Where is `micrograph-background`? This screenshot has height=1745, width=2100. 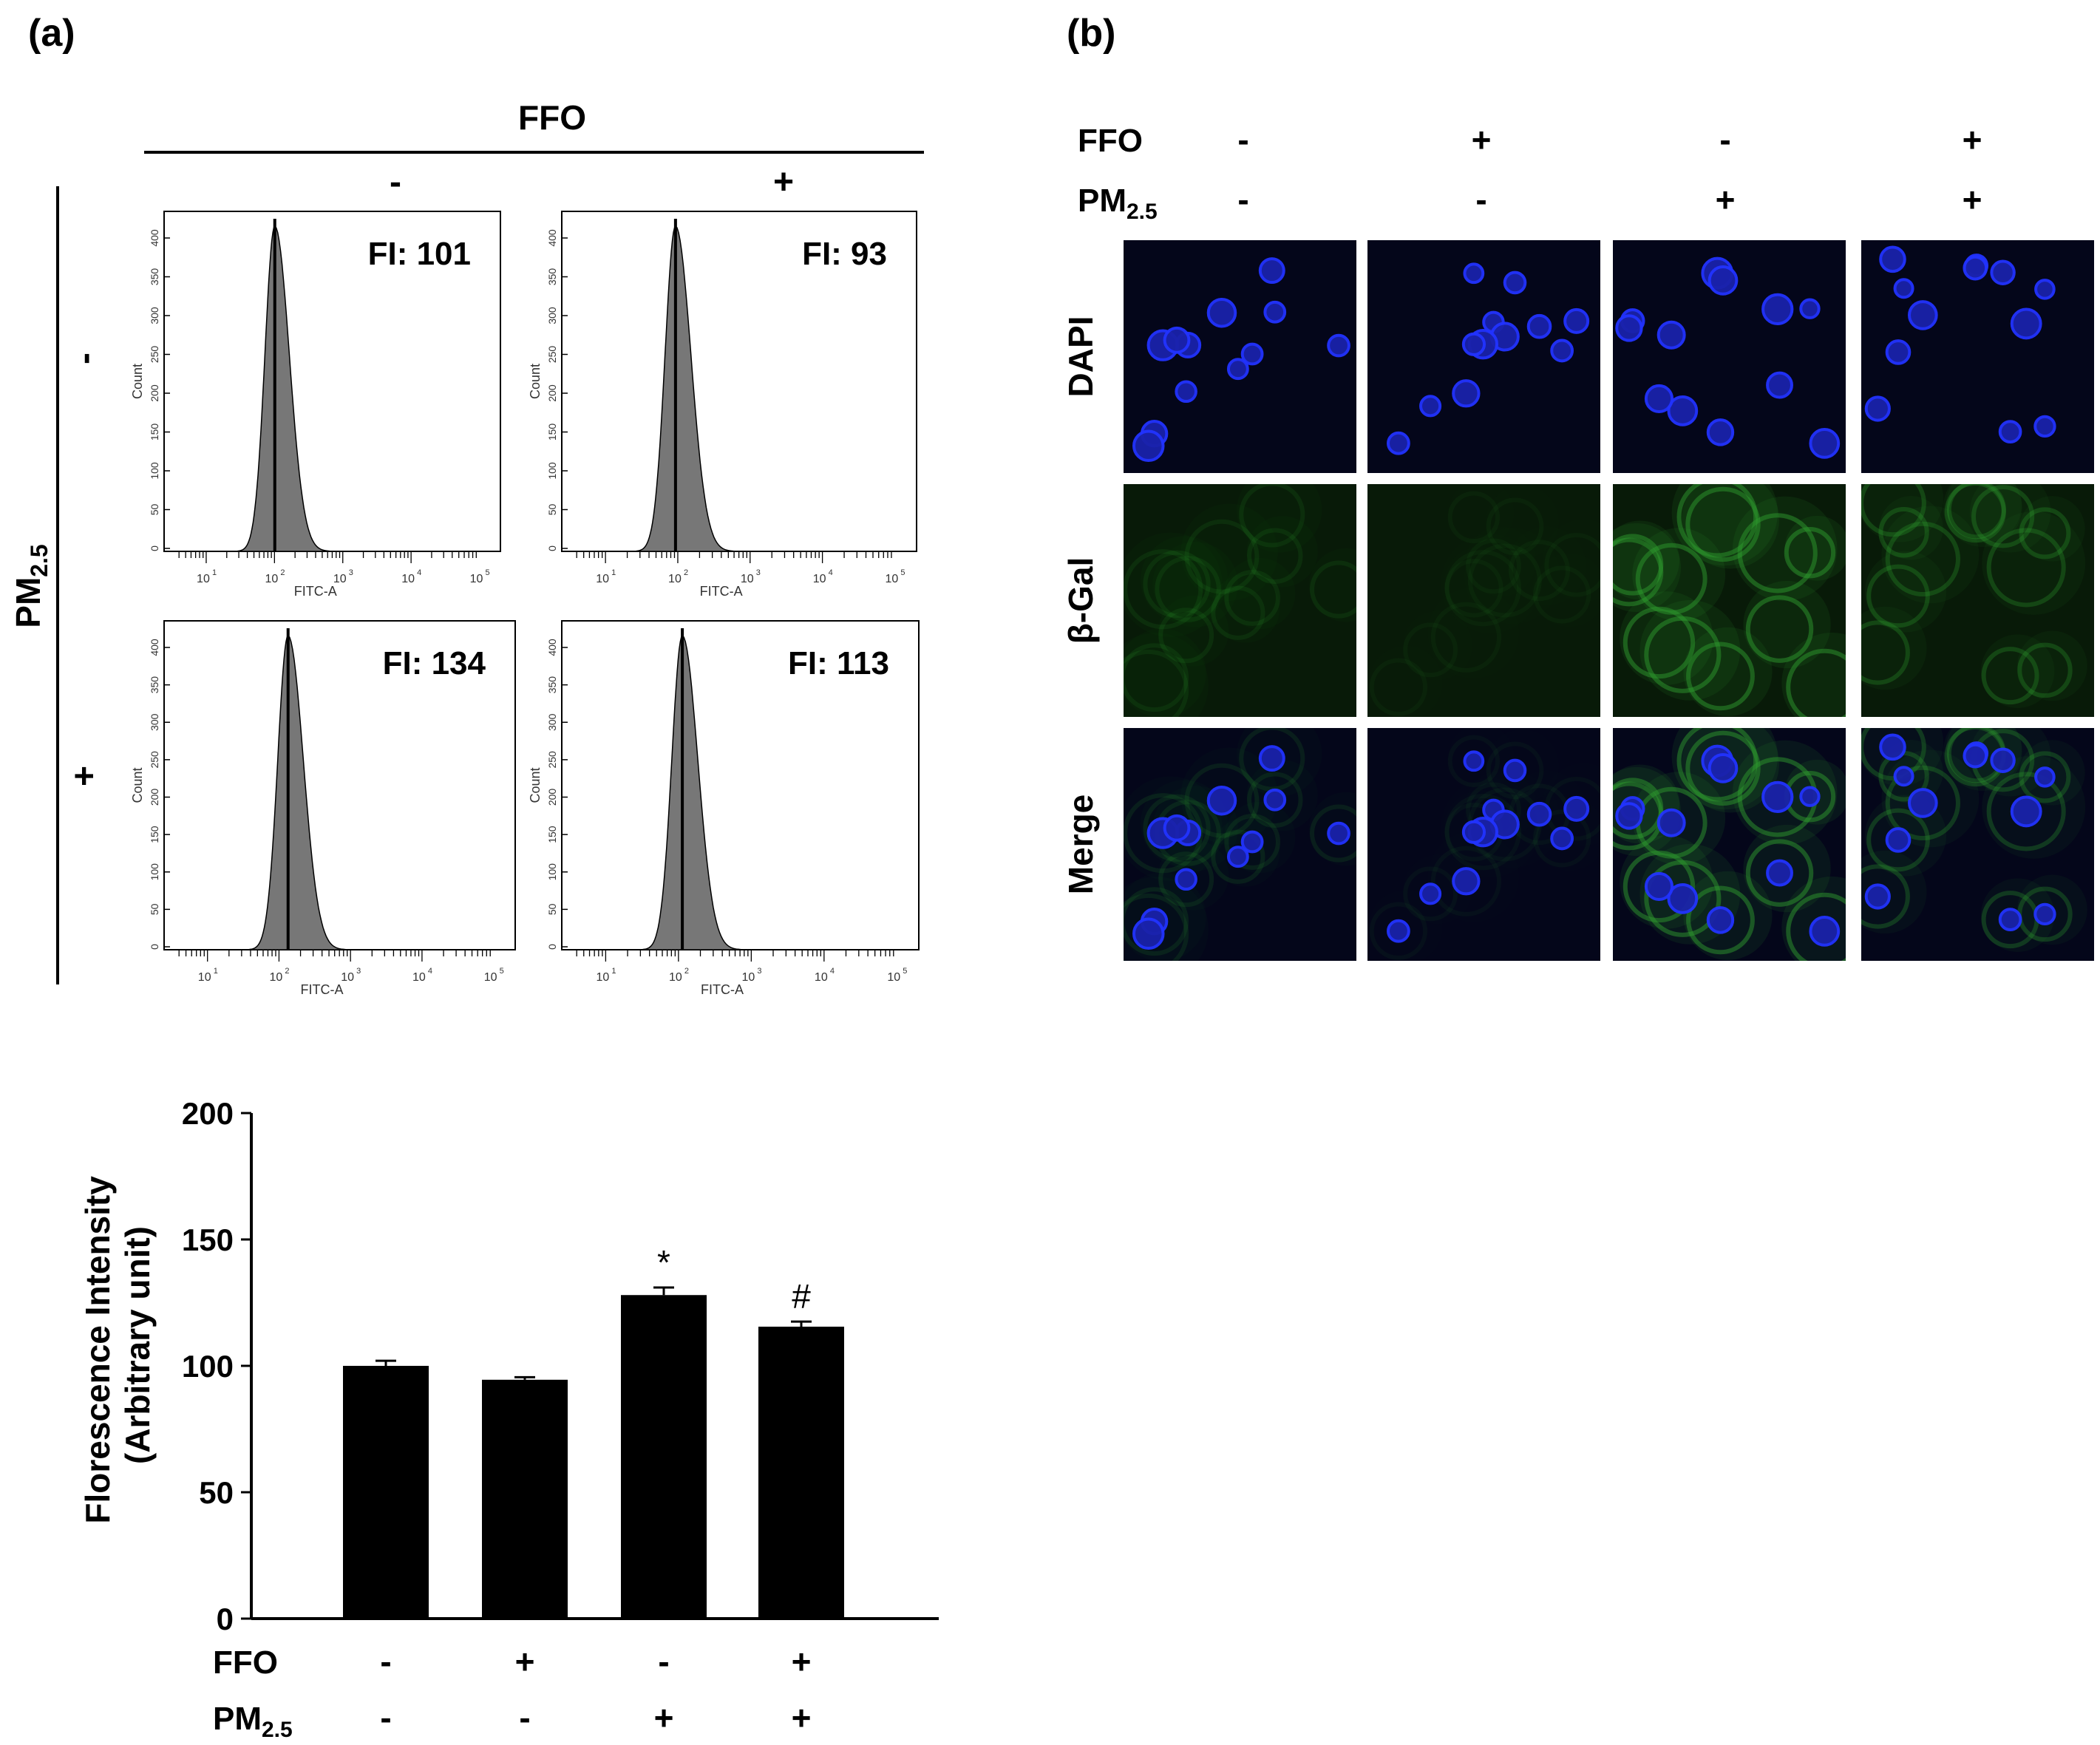 micrograph-background is located at coordinates (1483, 600).